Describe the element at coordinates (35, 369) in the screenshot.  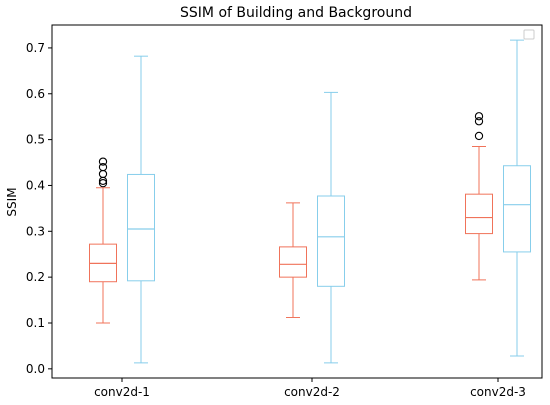
I see `y-tick-label-0: 0.0` at that location.